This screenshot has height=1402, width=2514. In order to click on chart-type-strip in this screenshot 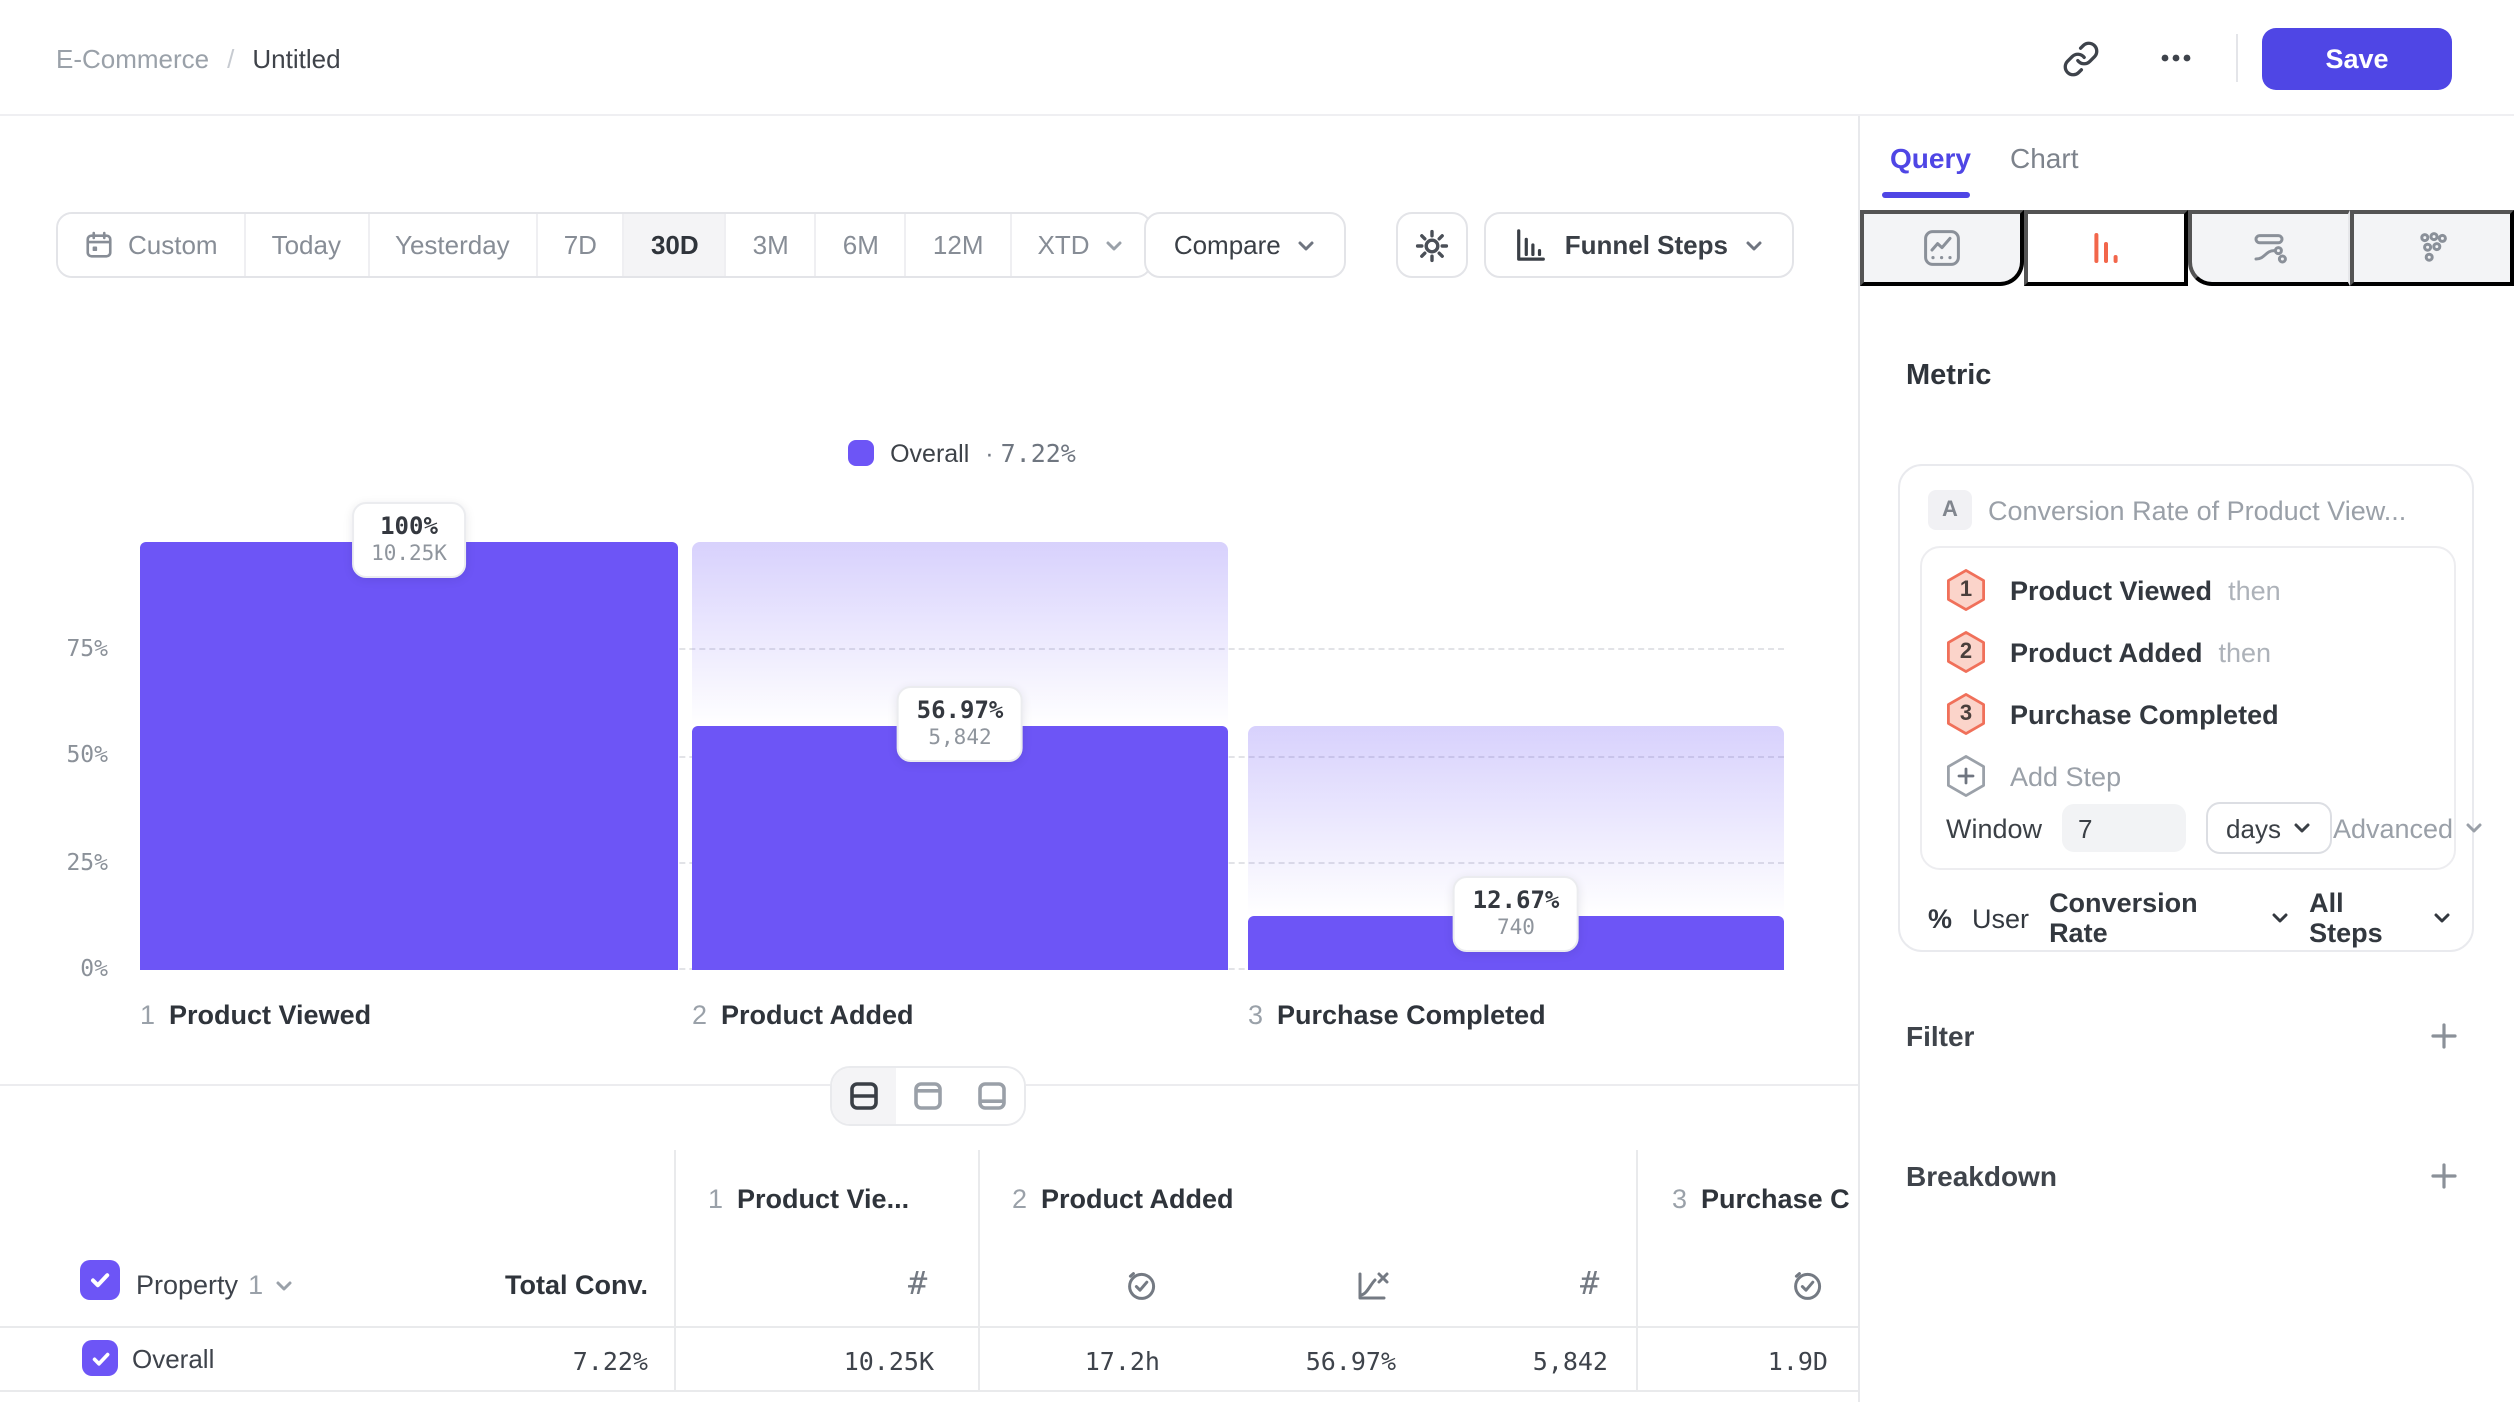, I will do `click(2187, 248)`.